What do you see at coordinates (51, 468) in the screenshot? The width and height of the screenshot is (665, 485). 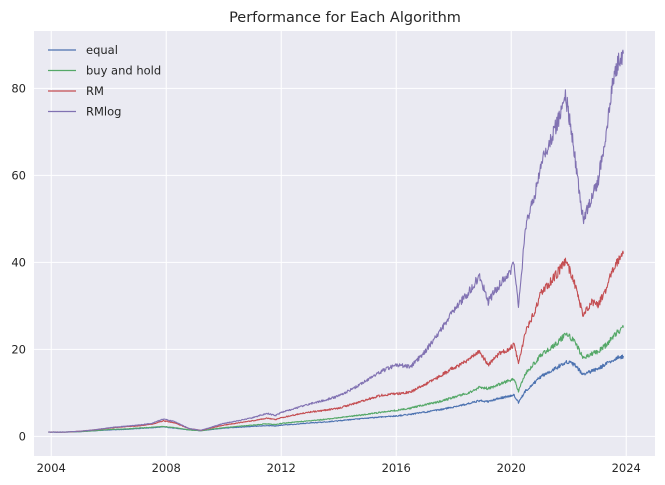 I see `x-tick-label: 2004` at bounding box center [51, 468].